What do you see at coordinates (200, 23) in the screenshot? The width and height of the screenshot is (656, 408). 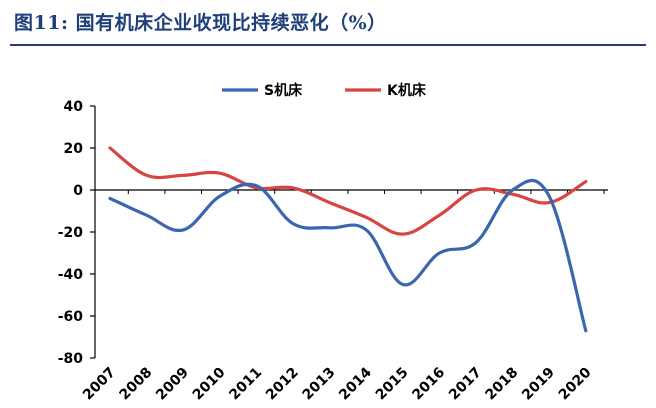 I see `page-title: 图11: 国有机床企业收现比持续恶化（%）` at bounding box center [200, 23].